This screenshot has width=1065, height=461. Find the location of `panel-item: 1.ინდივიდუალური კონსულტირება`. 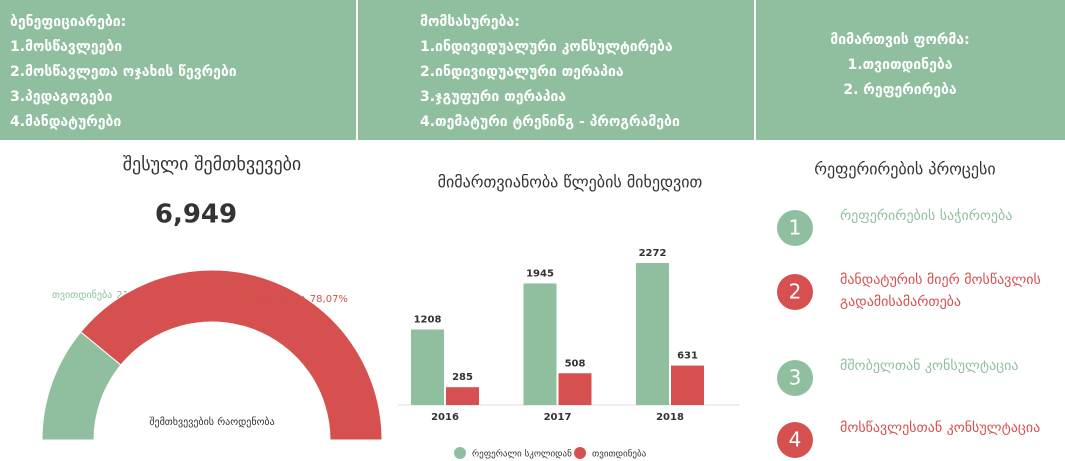

panel-item: 1.ინდივიდუალური კონსულტირება is located at coordinates (546, 47).